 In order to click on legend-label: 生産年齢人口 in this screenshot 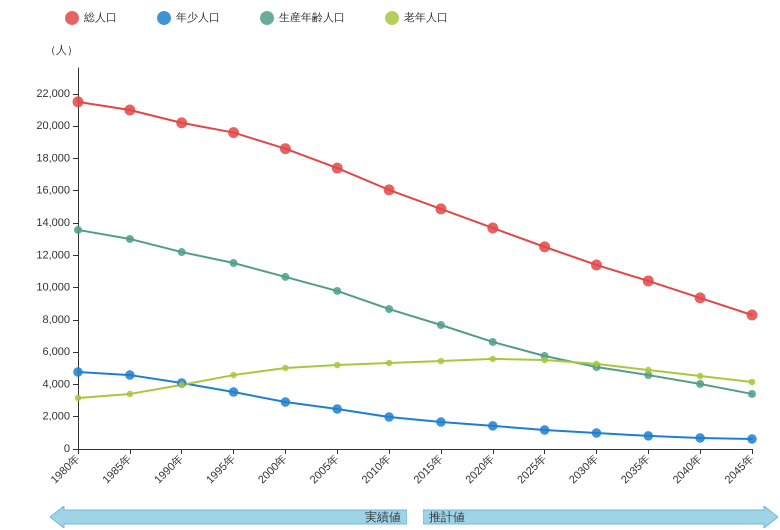, I will do `click(312, 17)`.